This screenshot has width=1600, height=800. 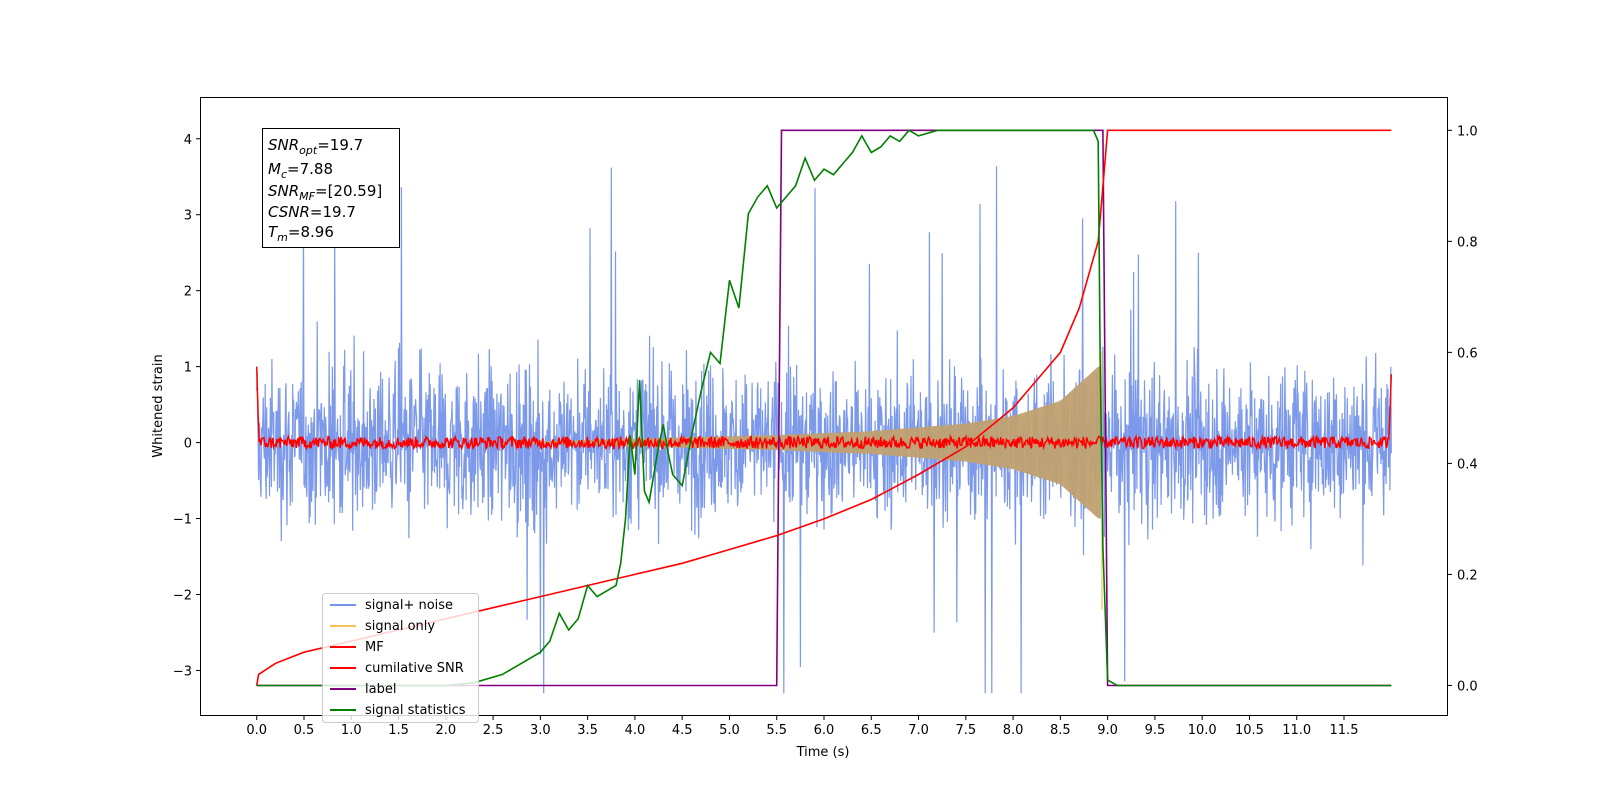 What do you see at coordinates (635, 730) in the screenshot?
I see `x-tick-label: 4.0` at bounding box center [635, 730].